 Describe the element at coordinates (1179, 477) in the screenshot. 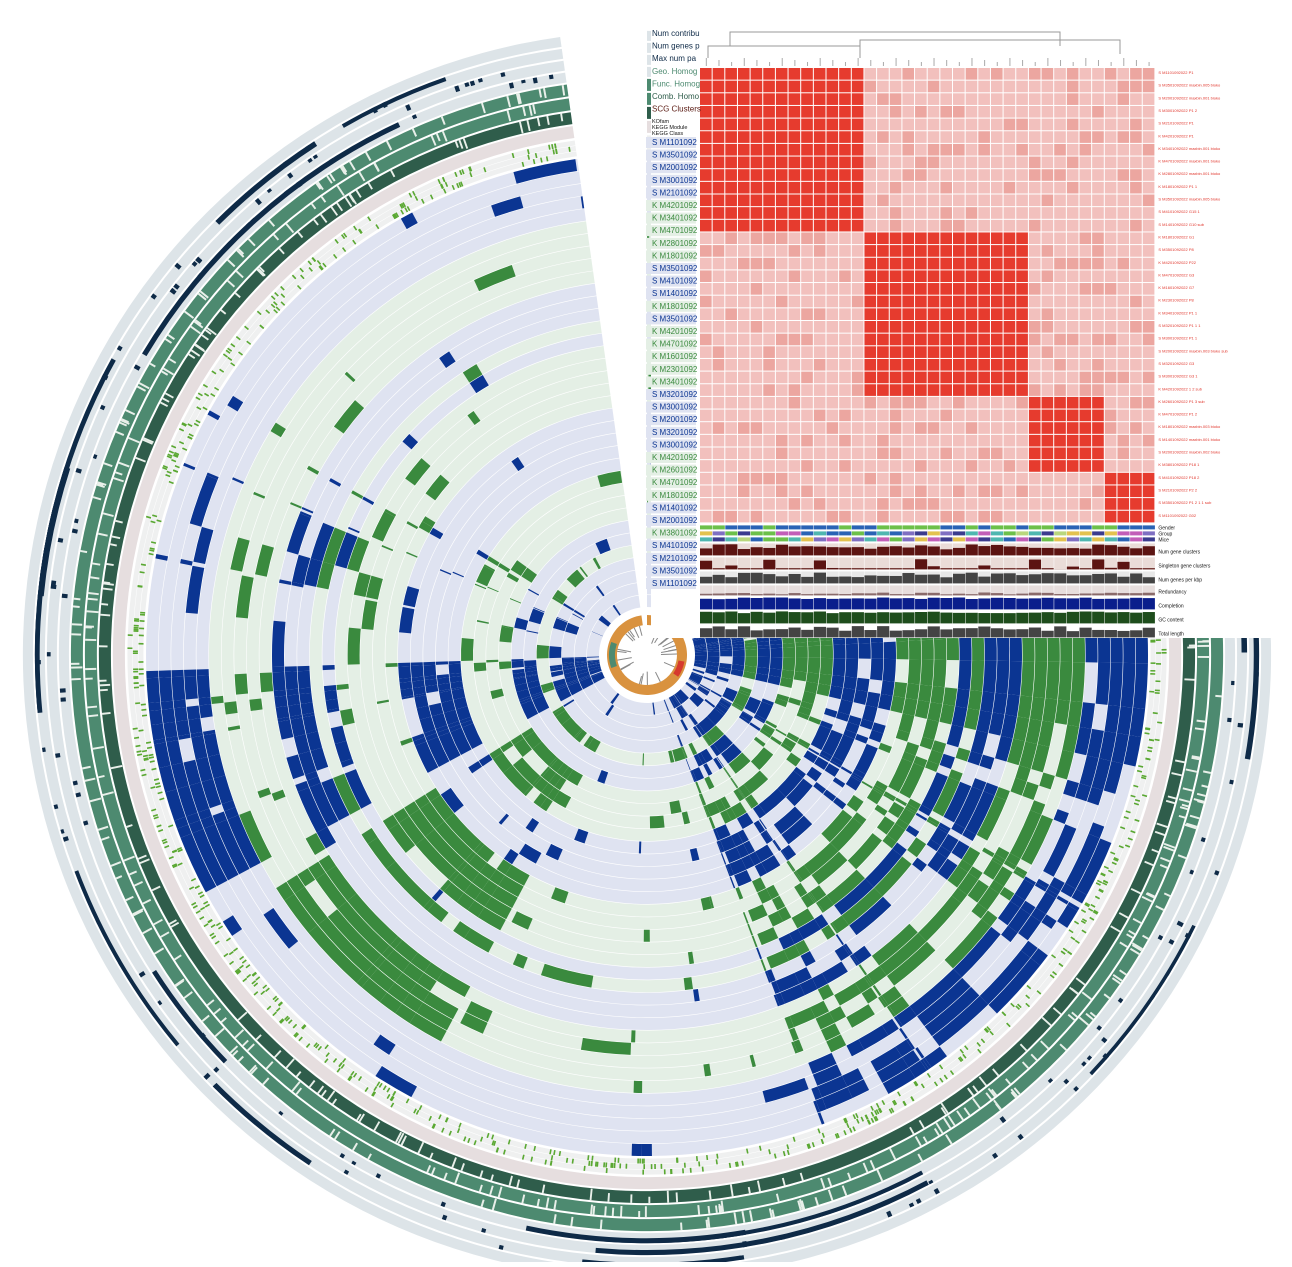

I see `heatmap-row-label: S M4101092022 P18 2` at that location.